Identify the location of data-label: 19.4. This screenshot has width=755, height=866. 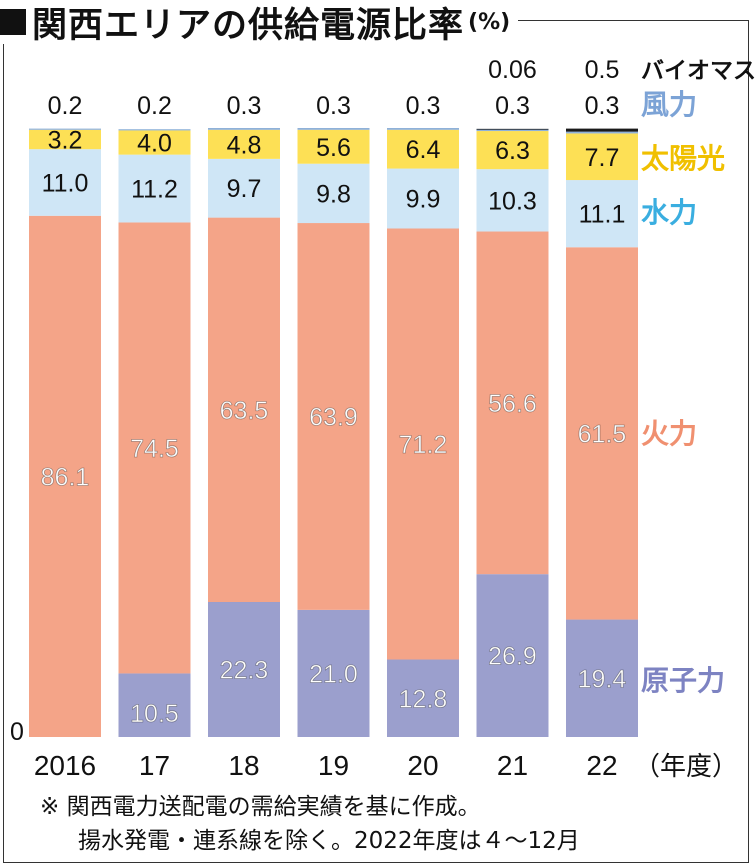
(602, 679).